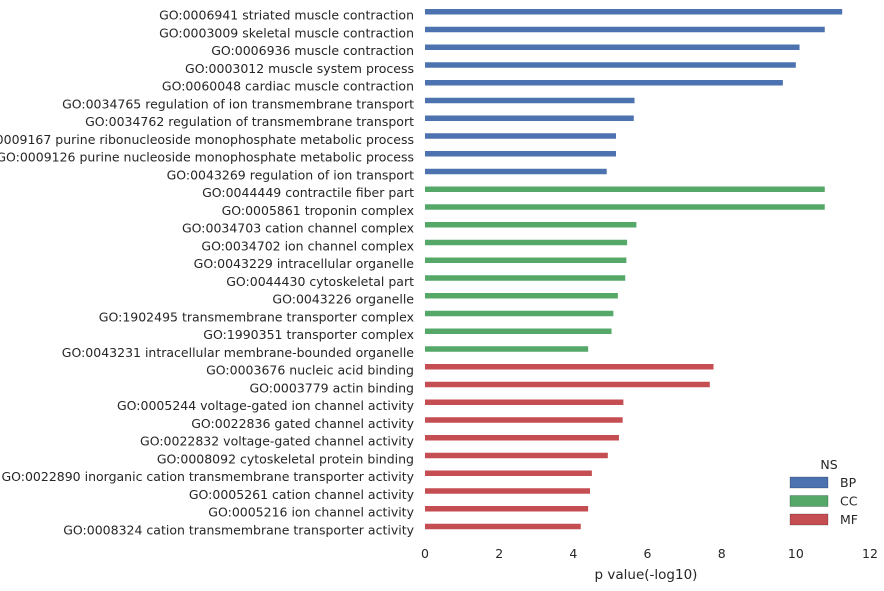 The image size is (884, 591). I want to click on legend-label-bp: BP, so click(848, 482).